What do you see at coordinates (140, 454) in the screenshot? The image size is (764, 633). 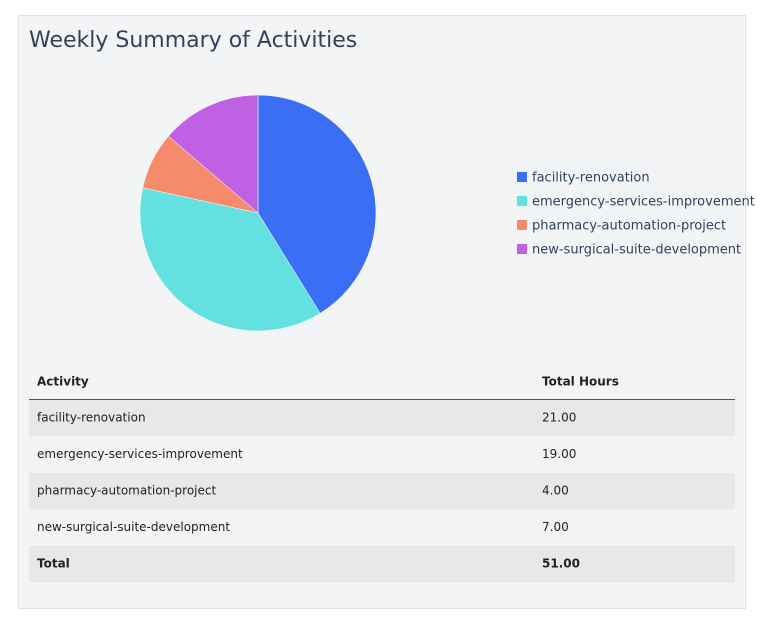 I see `table-cell: emergency-services-improvement` at bounding box center [140, 454].